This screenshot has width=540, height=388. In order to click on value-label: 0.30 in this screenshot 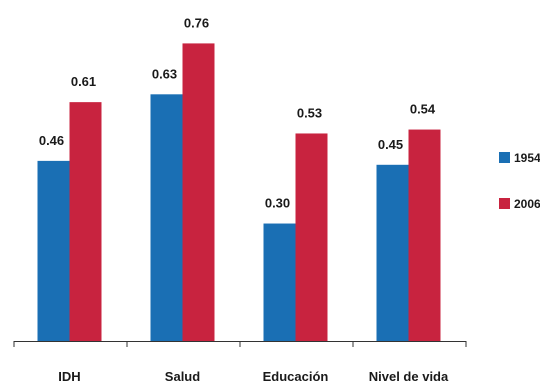, I will do `click(277, 203)`.